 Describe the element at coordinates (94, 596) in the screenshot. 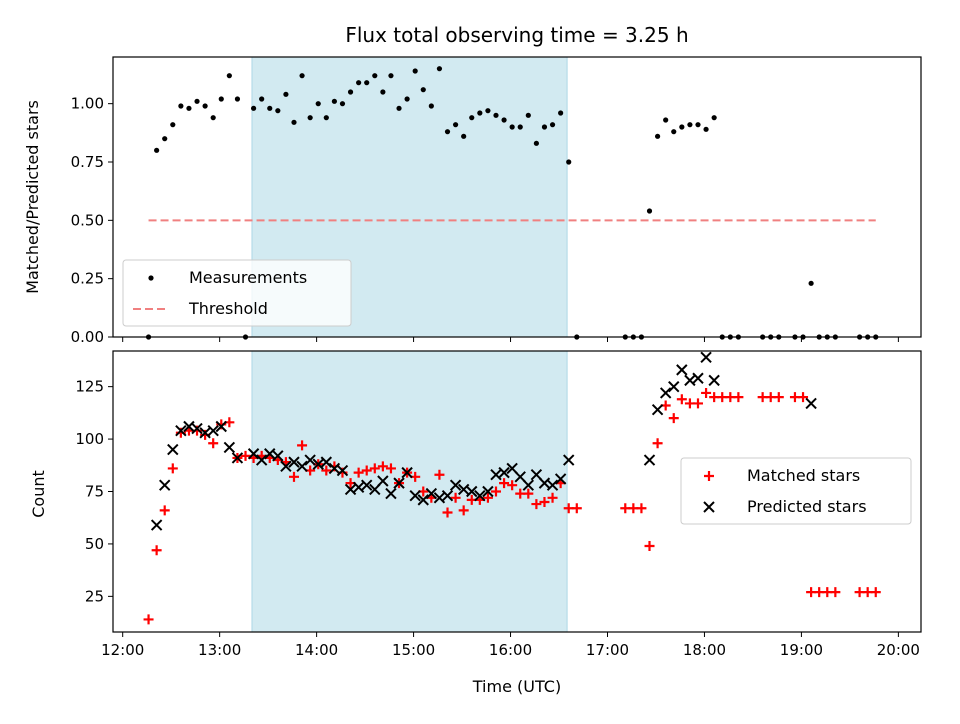

I see `y-tick-label: 25` at that location.